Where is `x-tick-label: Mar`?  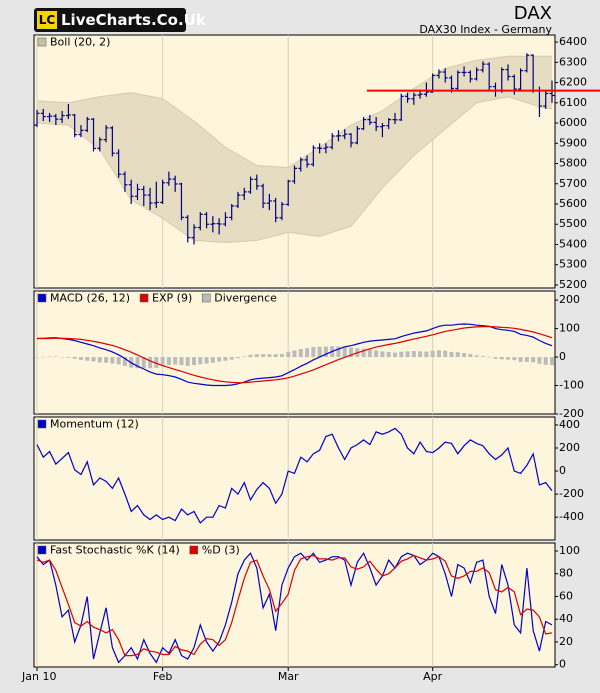
x-tick-label: Mar is located at coordinates (288, 676).